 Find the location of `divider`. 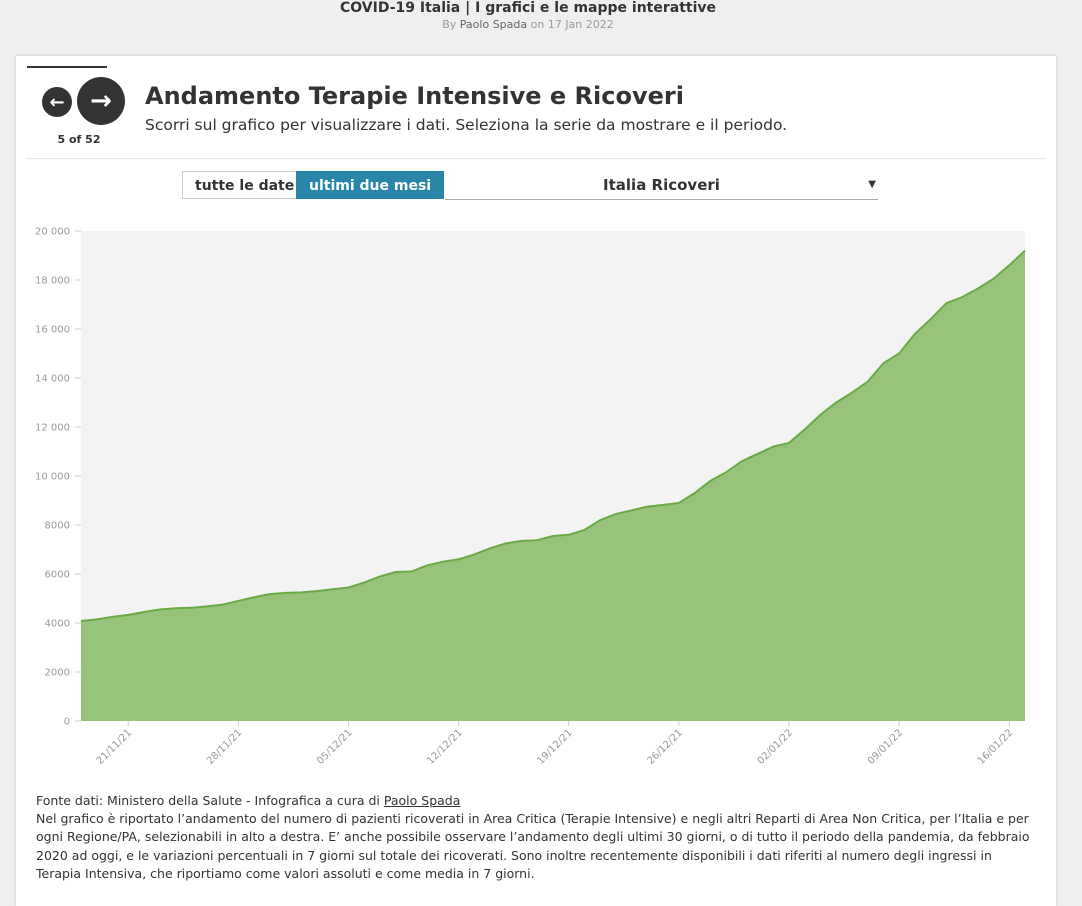

divider is located at coordinates (536, 158).